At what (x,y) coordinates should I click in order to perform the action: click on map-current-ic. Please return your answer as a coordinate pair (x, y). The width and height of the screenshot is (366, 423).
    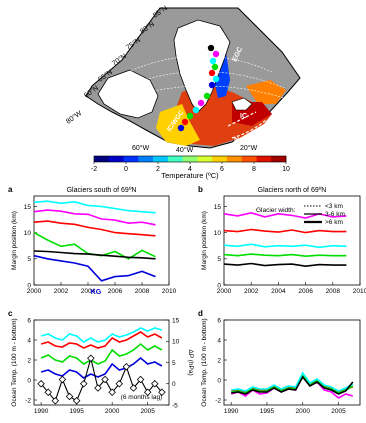
    Looking at the image, I should click on (242, 119).